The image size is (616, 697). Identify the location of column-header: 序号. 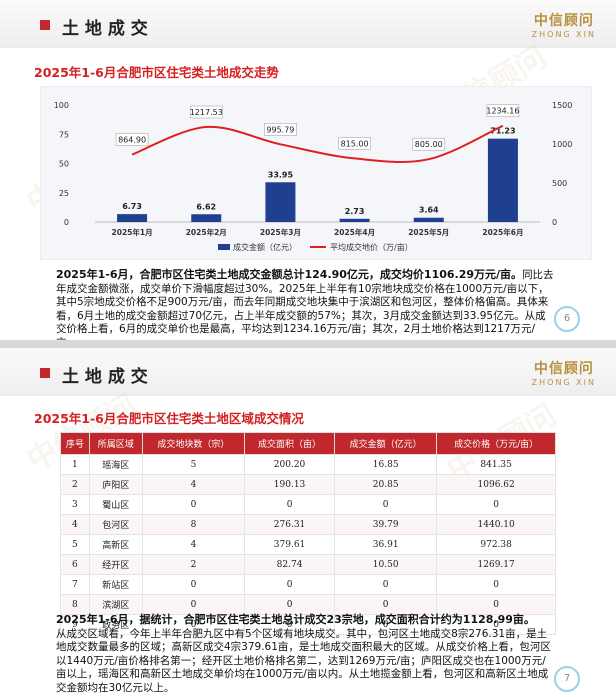
(75, 443).